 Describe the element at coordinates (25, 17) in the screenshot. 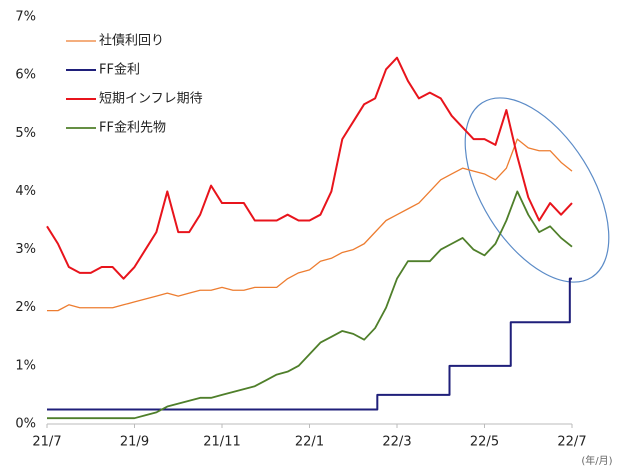

I see `y-tick-label: 7%` at that location.